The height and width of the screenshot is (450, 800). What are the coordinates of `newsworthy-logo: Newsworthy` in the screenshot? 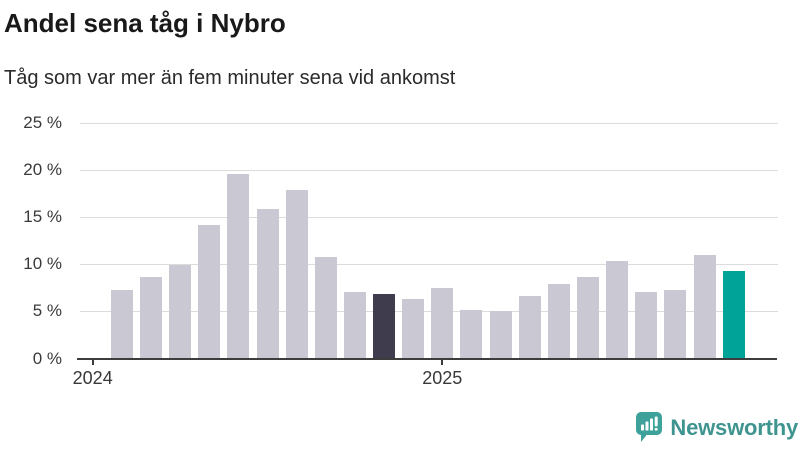 It's located at (717, 427).